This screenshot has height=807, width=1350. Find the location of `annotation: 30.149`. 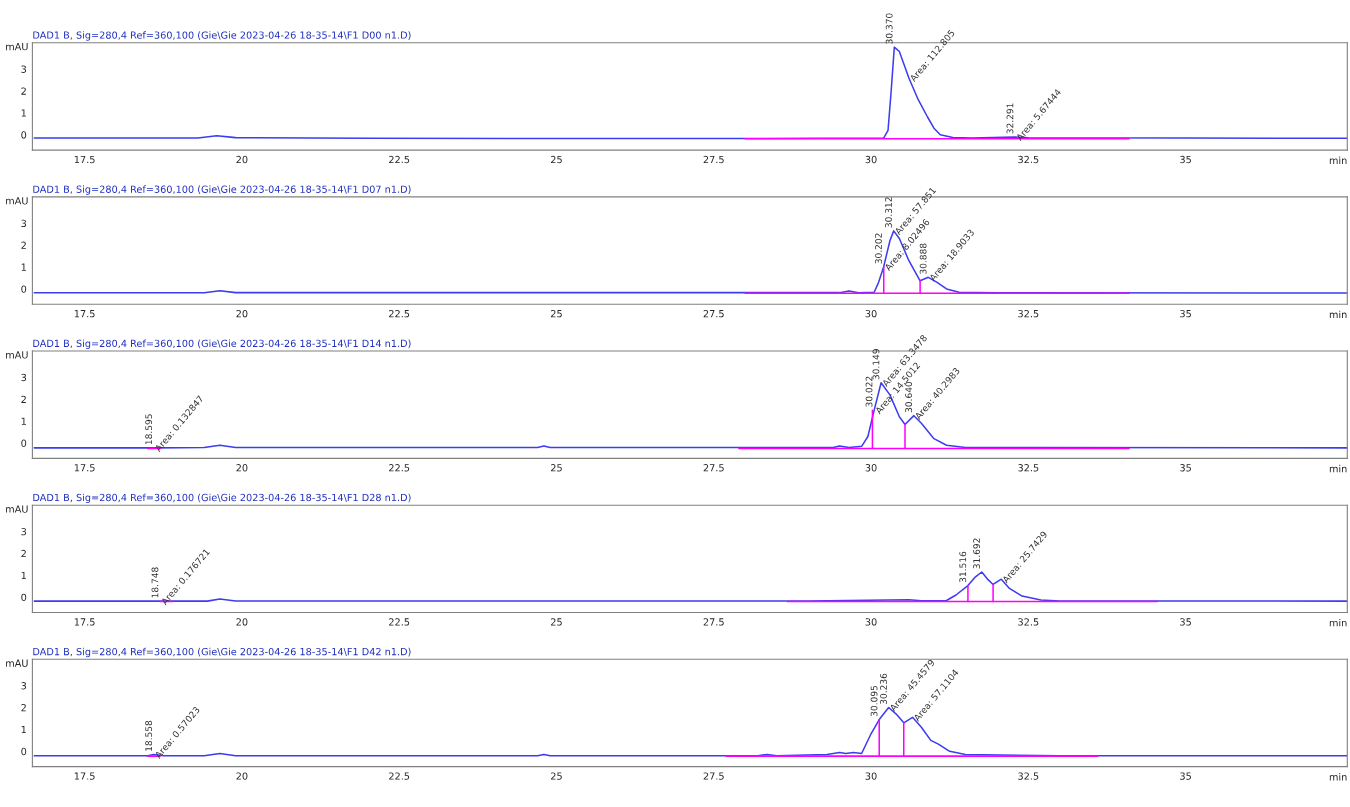

annotation: 30.149 is located at coordinates (876, 364).